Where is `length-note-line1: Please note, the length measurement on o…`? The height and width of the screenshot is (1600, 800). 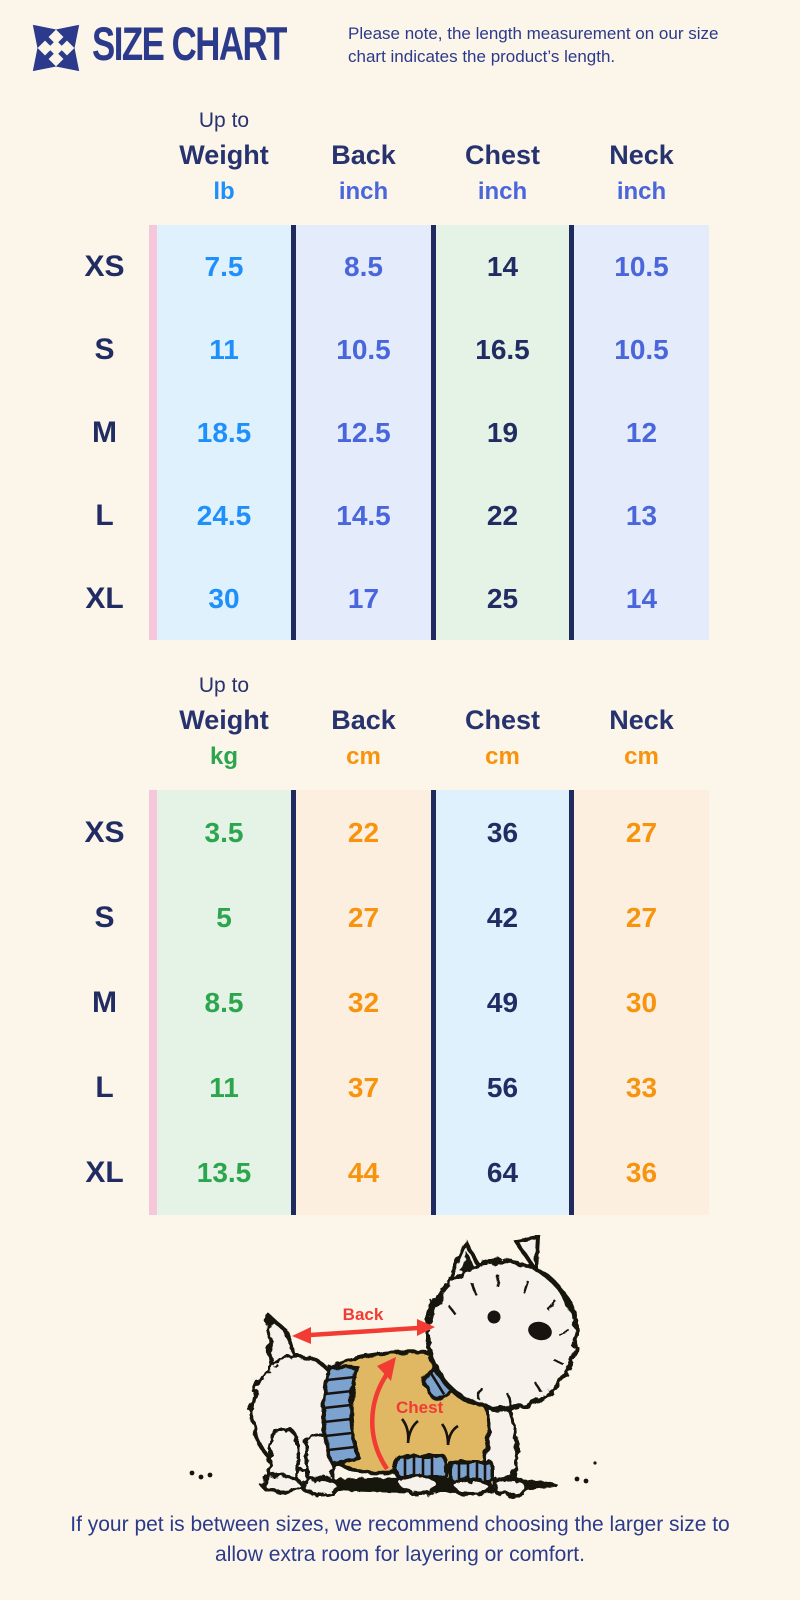
length-note-line1: Please note, the length measurement on o… is located at coordinates (533, 33).